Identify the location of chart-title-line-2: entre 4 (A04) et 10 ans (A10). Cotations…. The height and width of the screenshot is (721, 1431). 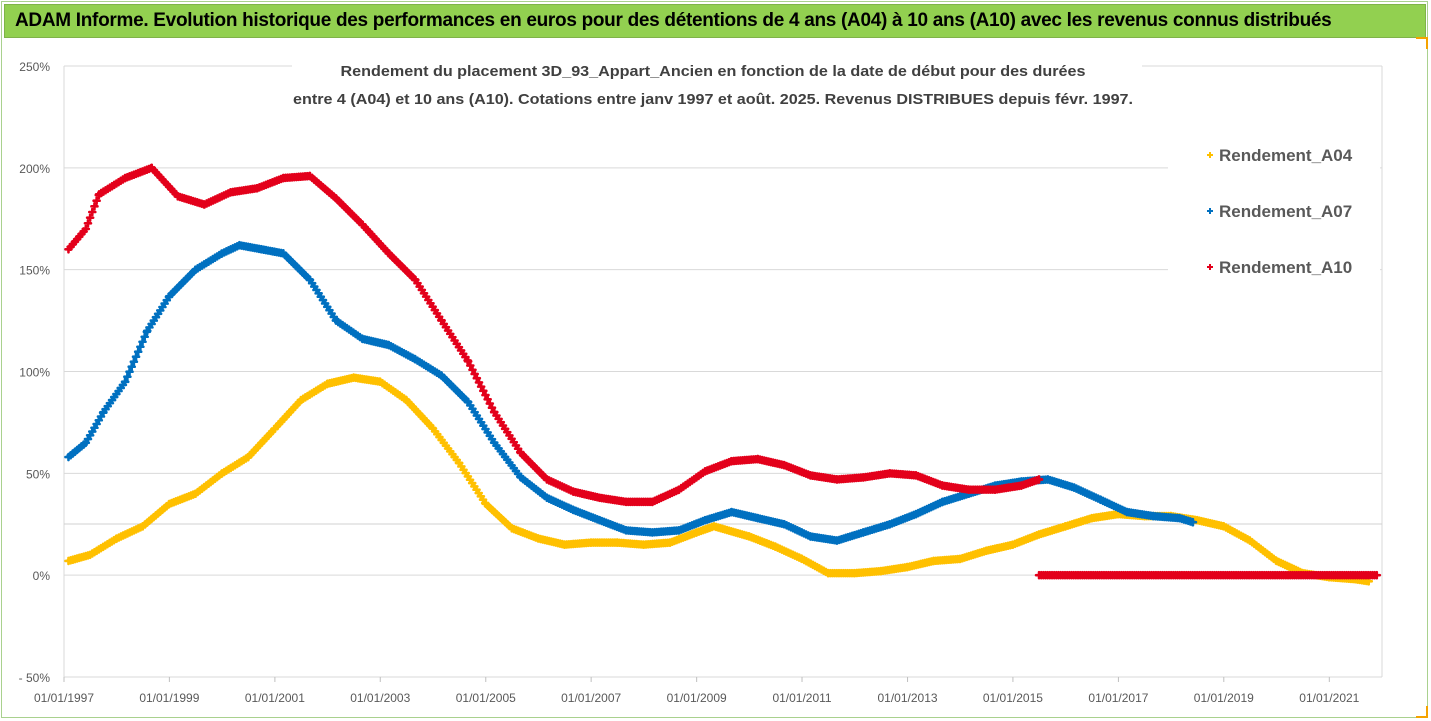
(713, 99).